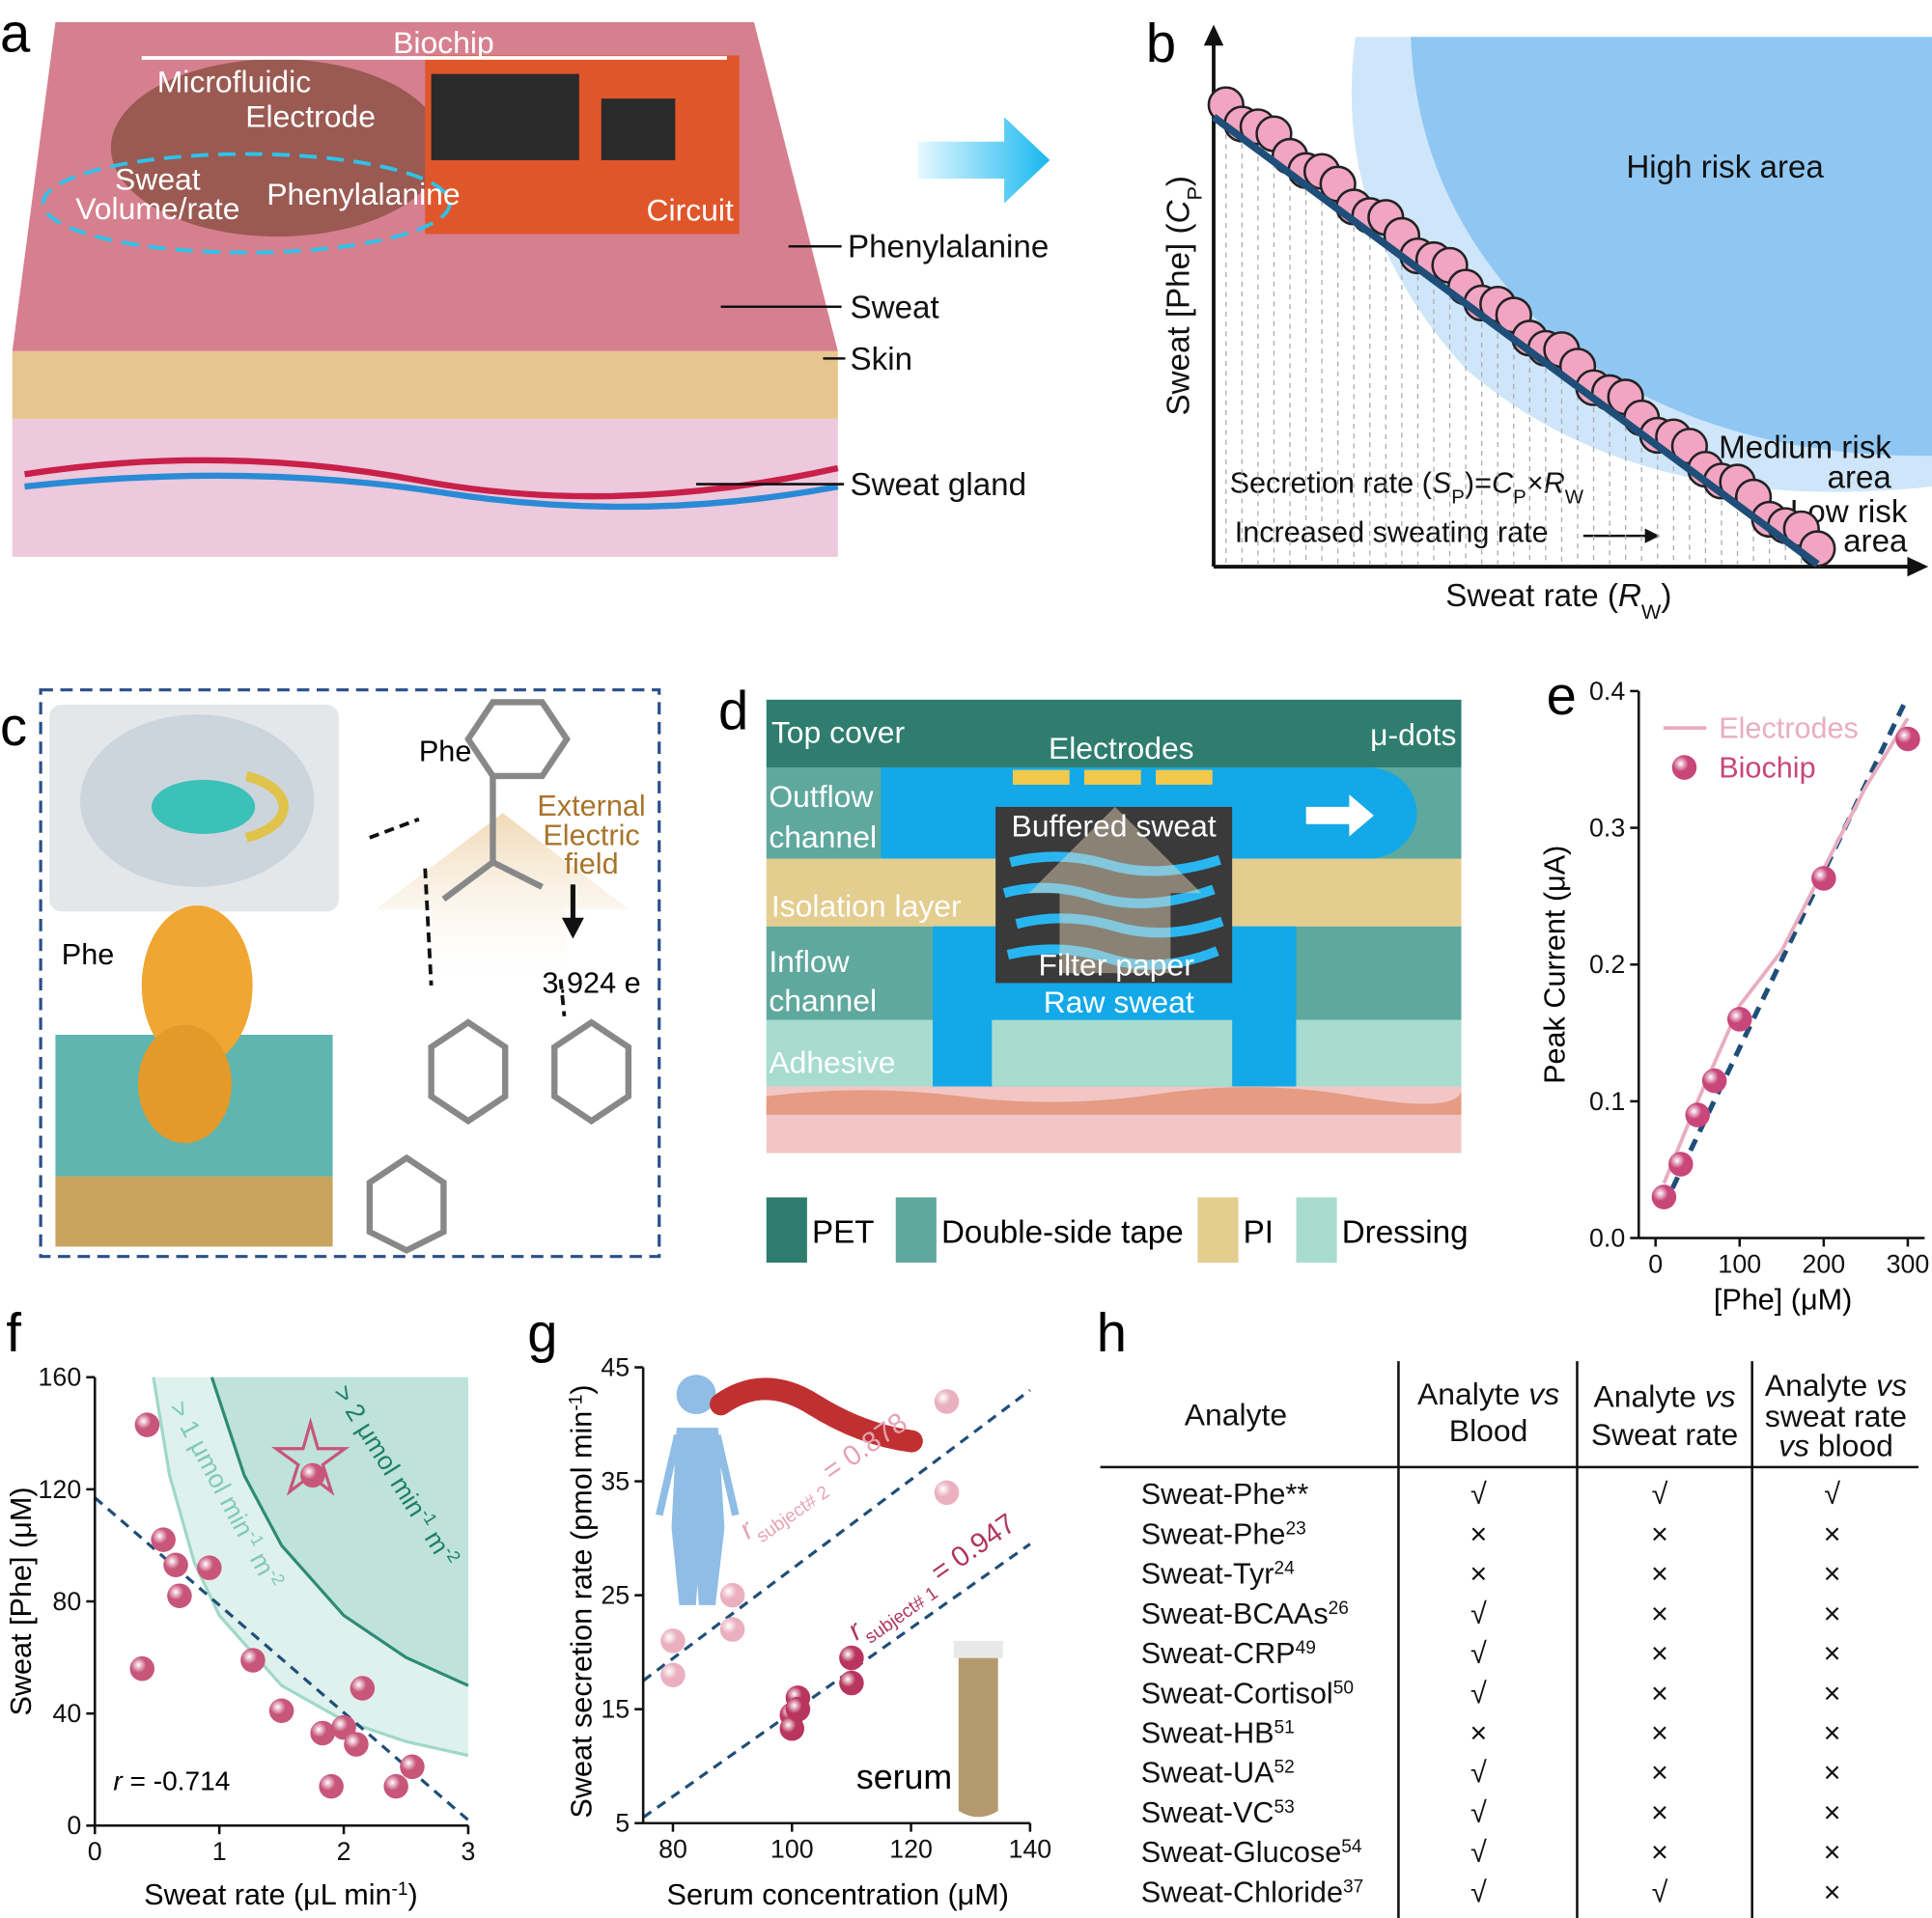  What do you see at coordinates (1353, 1886) in the screenshot?
I see `reference: 37` at bounding box center [1353, 1886].